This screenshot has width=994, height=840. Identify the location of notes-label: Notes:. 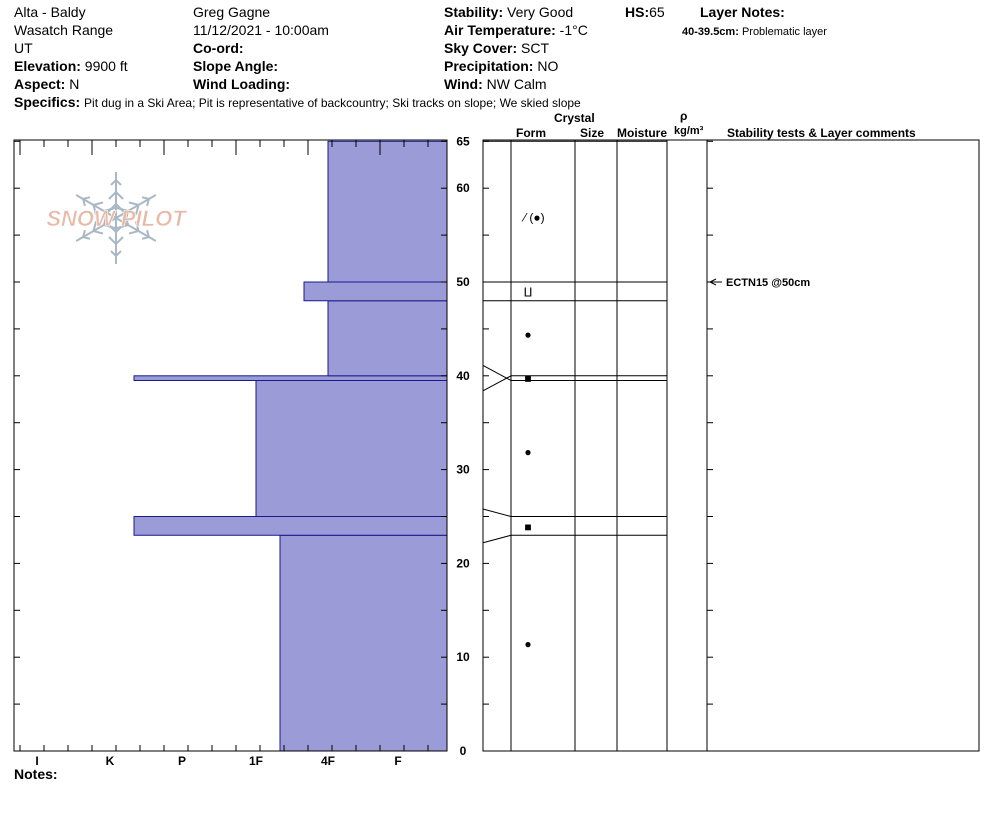
(36, 774).